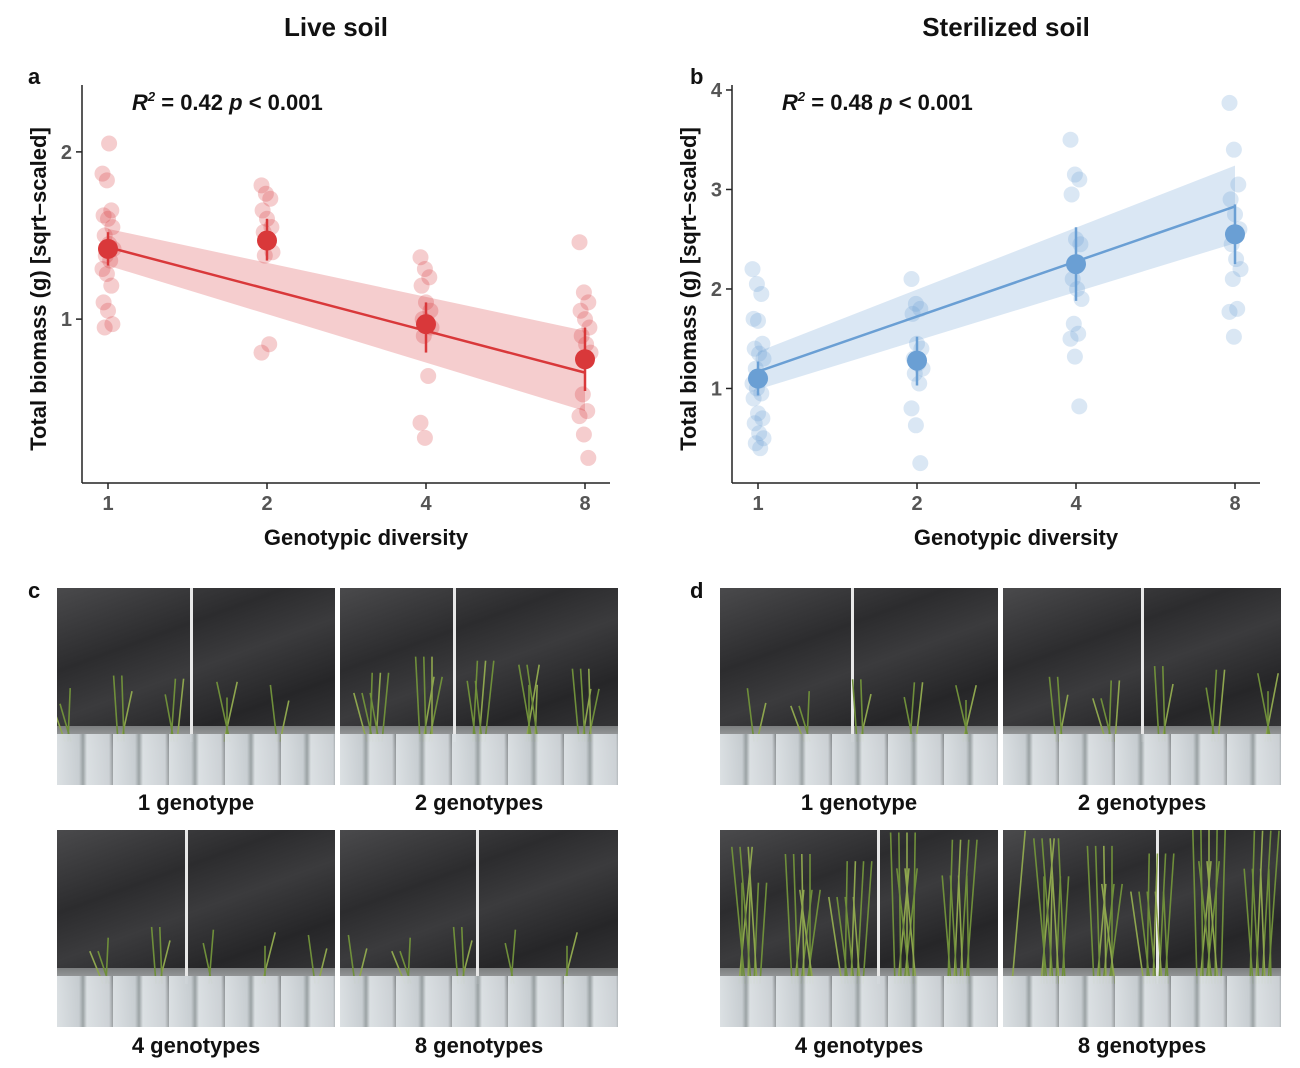 Image resolution: width=1300 pixels, height=1068 pixels. I want to click on caption-d-4: 8 genotypes, so click(1142, 1045).